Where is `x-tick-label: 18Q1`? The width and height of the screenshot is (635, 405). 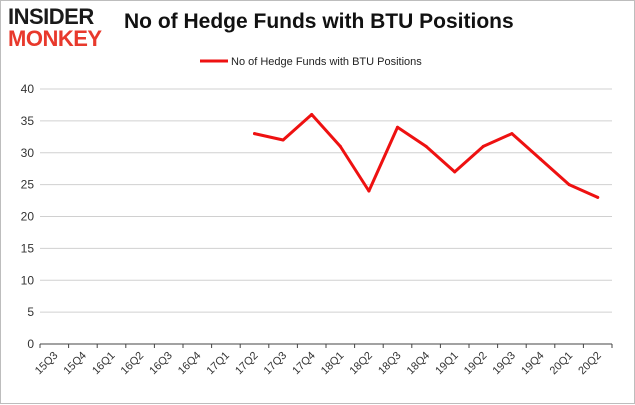 x-tick-label: 18Q1 is located at coordinates (333, 364).